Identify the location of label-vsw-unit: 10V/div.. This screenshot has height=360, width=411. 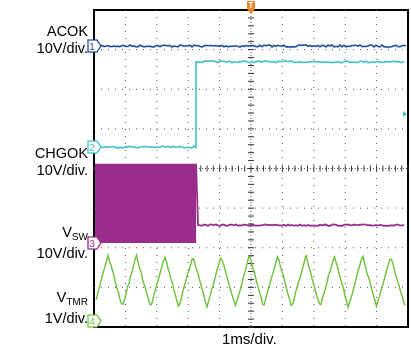
(62, 254).